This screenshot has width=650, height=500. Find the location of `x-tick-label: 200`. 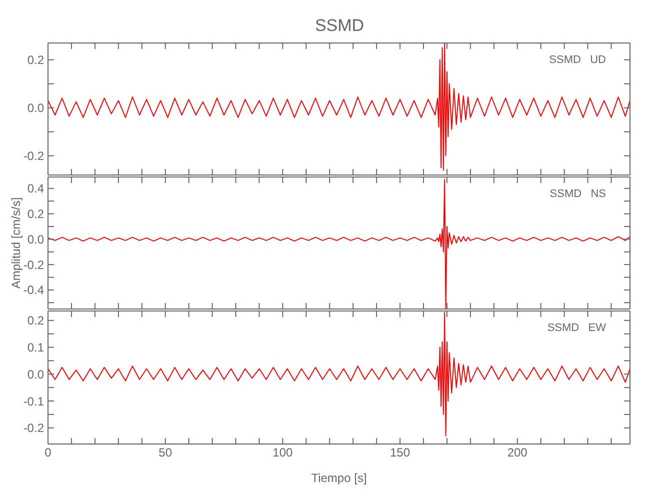

x-tick-label: 200 is located at coordinates (517, 453).